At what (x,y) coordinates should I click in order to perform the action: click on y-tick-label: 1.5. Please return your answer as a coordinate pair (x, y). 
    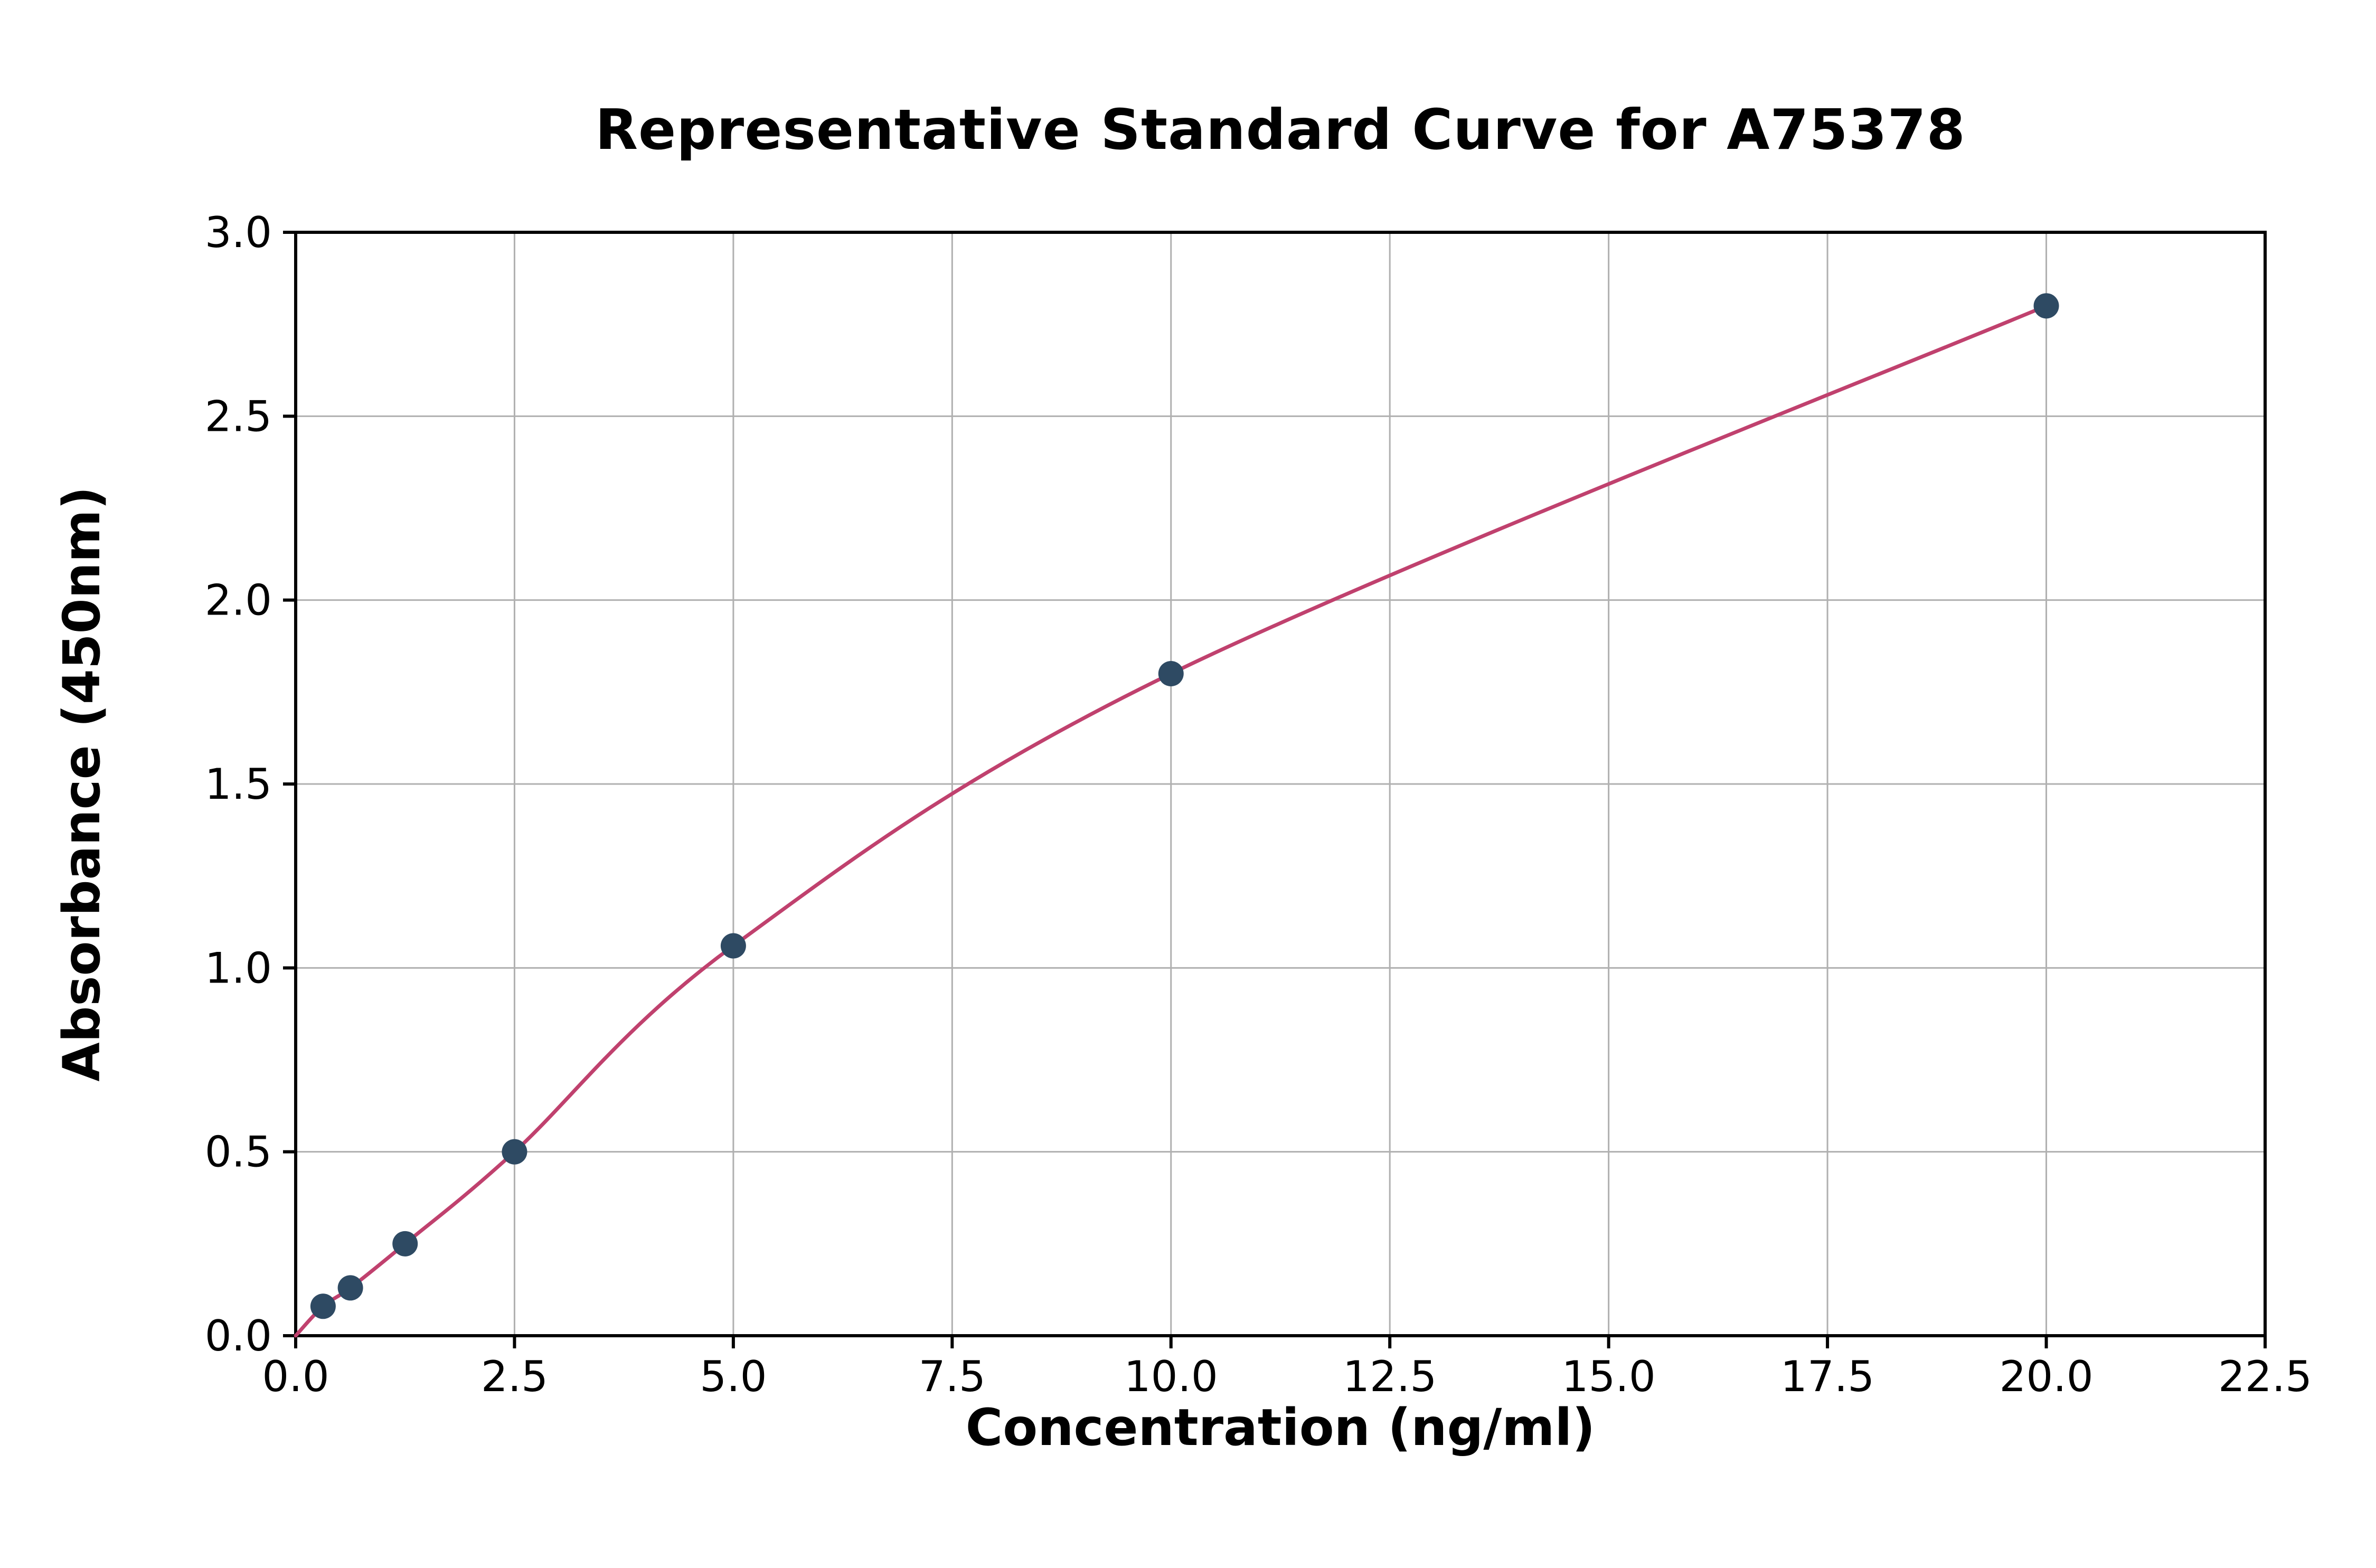
    Looking at the image, I should click on (239, 784).